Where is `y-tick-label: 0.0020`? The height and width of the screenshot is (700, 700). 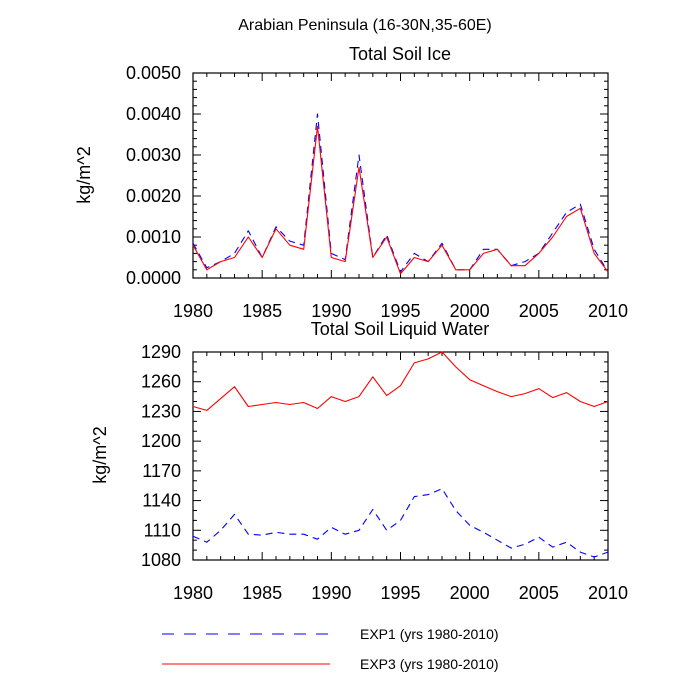 y-tick-label: 0.0020 is located at coordinates (153, 196).